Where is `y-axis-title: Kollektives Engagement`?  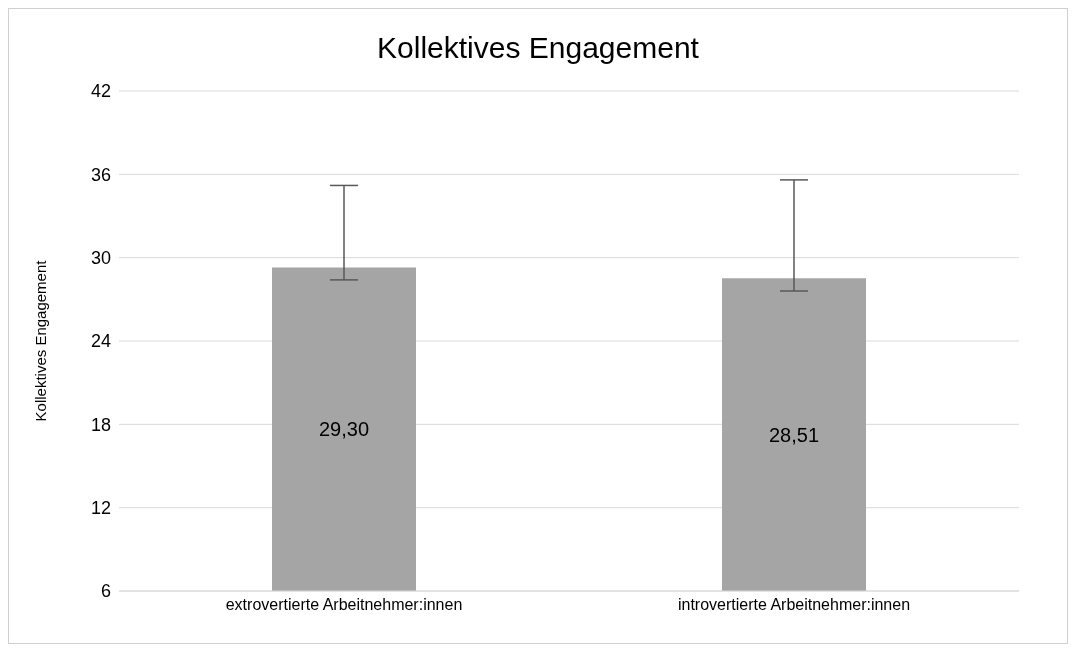
y-axis-title: Kollektives Engagement is located at coordinates (41, 340).